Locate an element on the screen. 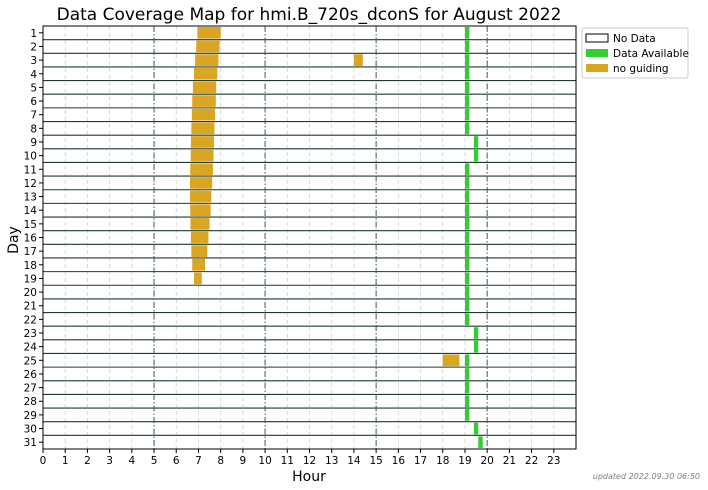  y-tick-label: 7 is located at coordinates (33, 116).